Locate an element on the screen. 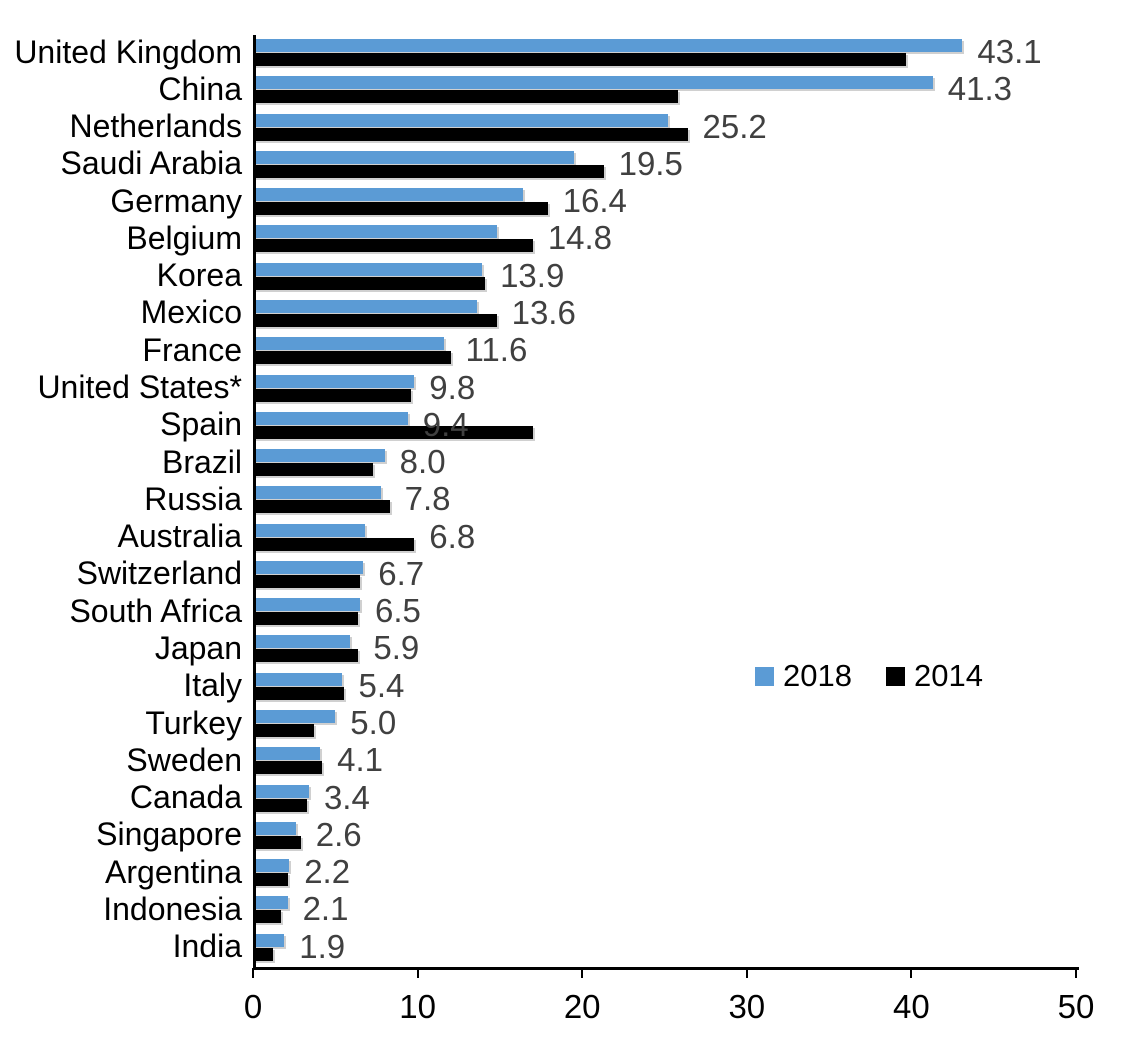 The height and width of the screenshot is (1041, 1123). category-label-turkey: Turkey is located at coordinates (193, 722).